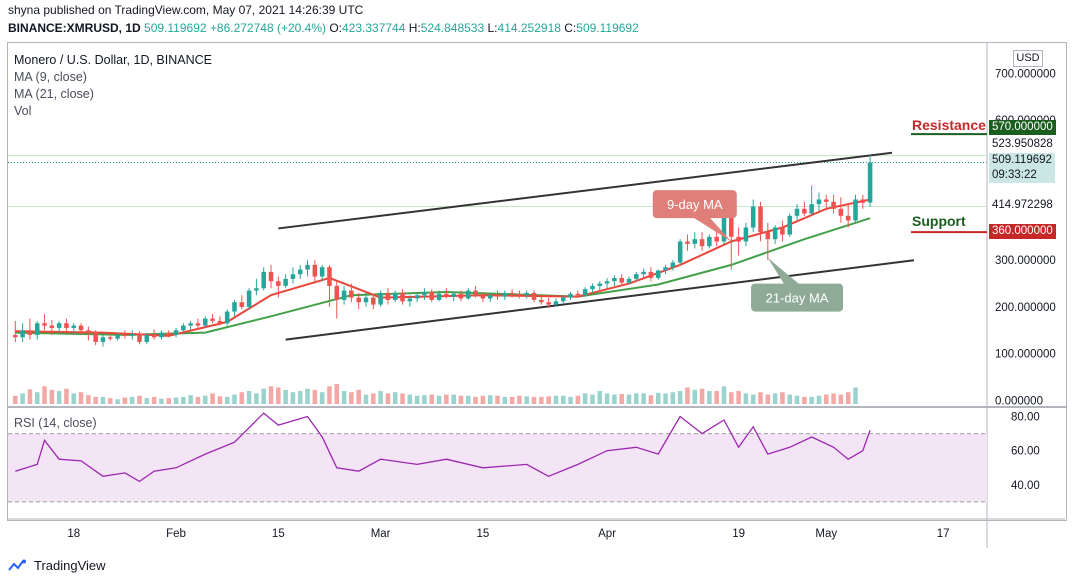 Image resolution: width=1072 pixels, height=584 pixels. What do you see at coordinates (1028, 58) in the screenshot?
I see `currency-button: USD` at bounding box center [1028, 58].